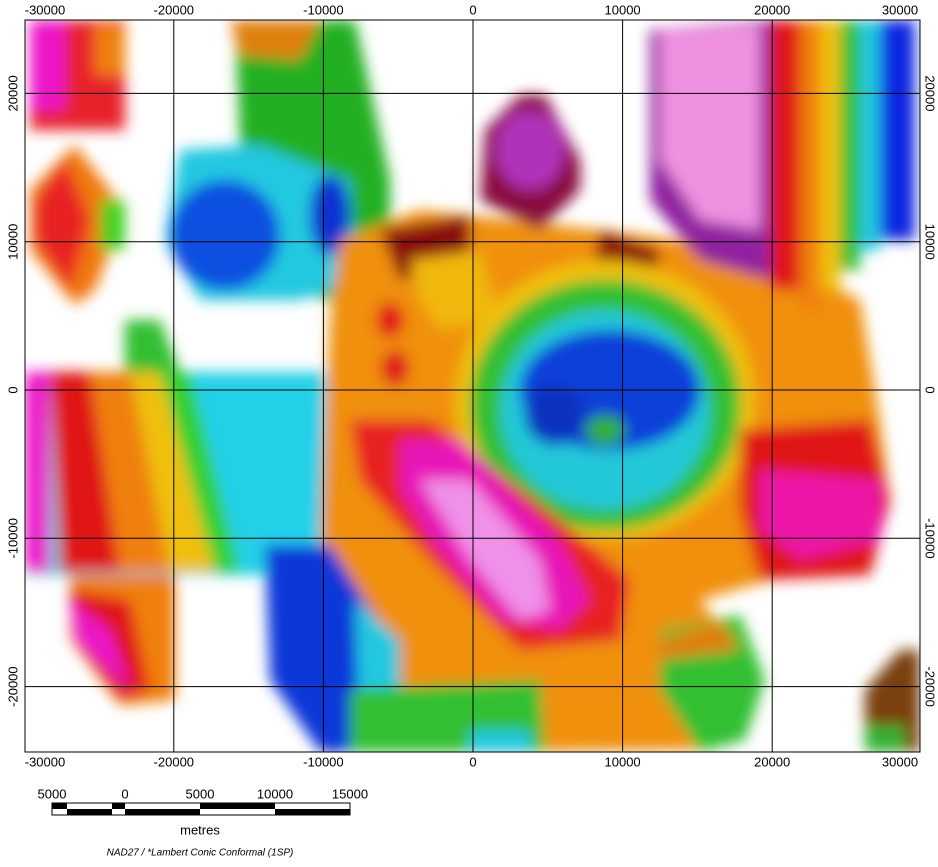 The image size is (938, 867). I want to click on y-tick-label-left: -20000, so click(12, 686).